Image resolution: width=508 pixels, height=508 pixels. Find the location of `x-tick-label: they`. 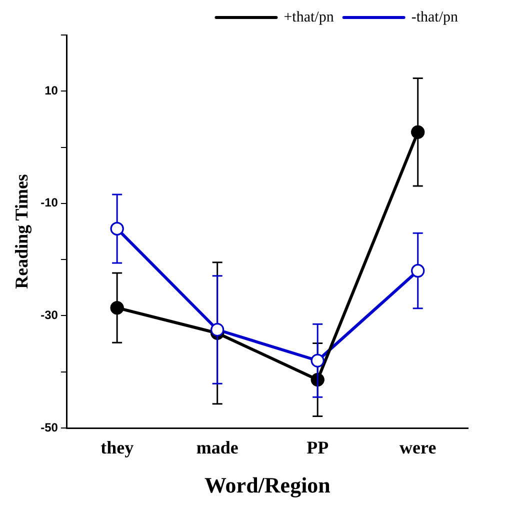

x-tick-label: they is located at coordinates (117, 447).